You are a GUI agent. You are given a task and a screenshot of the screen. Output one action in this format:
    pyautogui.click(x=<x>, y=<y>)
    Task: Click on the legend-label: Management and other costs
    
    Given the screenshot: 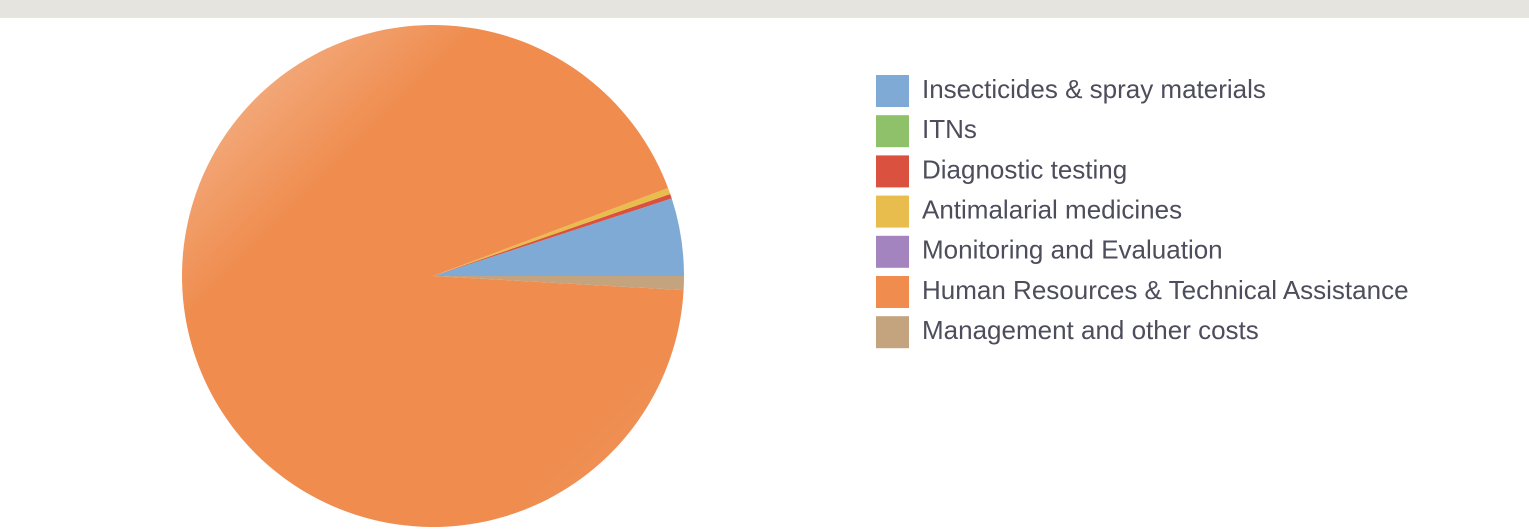 What is the action you would take?
    pyautogui.click(x=1090, y=330)
    